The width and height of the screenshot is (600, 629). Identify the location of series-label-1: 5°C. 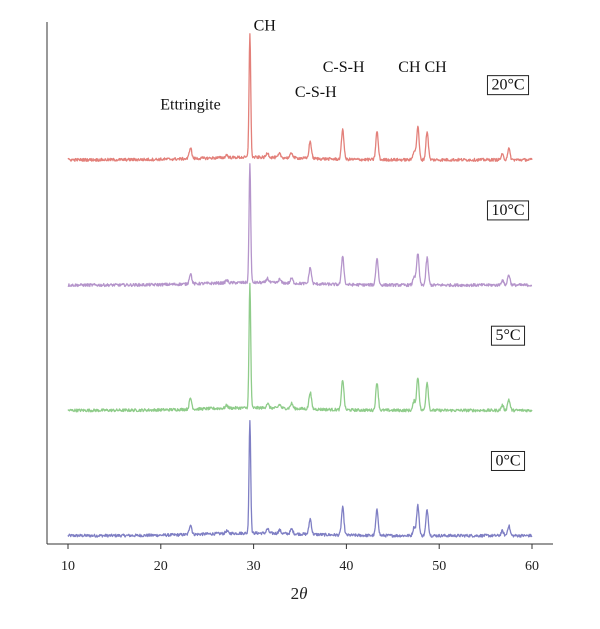
(507, 335).